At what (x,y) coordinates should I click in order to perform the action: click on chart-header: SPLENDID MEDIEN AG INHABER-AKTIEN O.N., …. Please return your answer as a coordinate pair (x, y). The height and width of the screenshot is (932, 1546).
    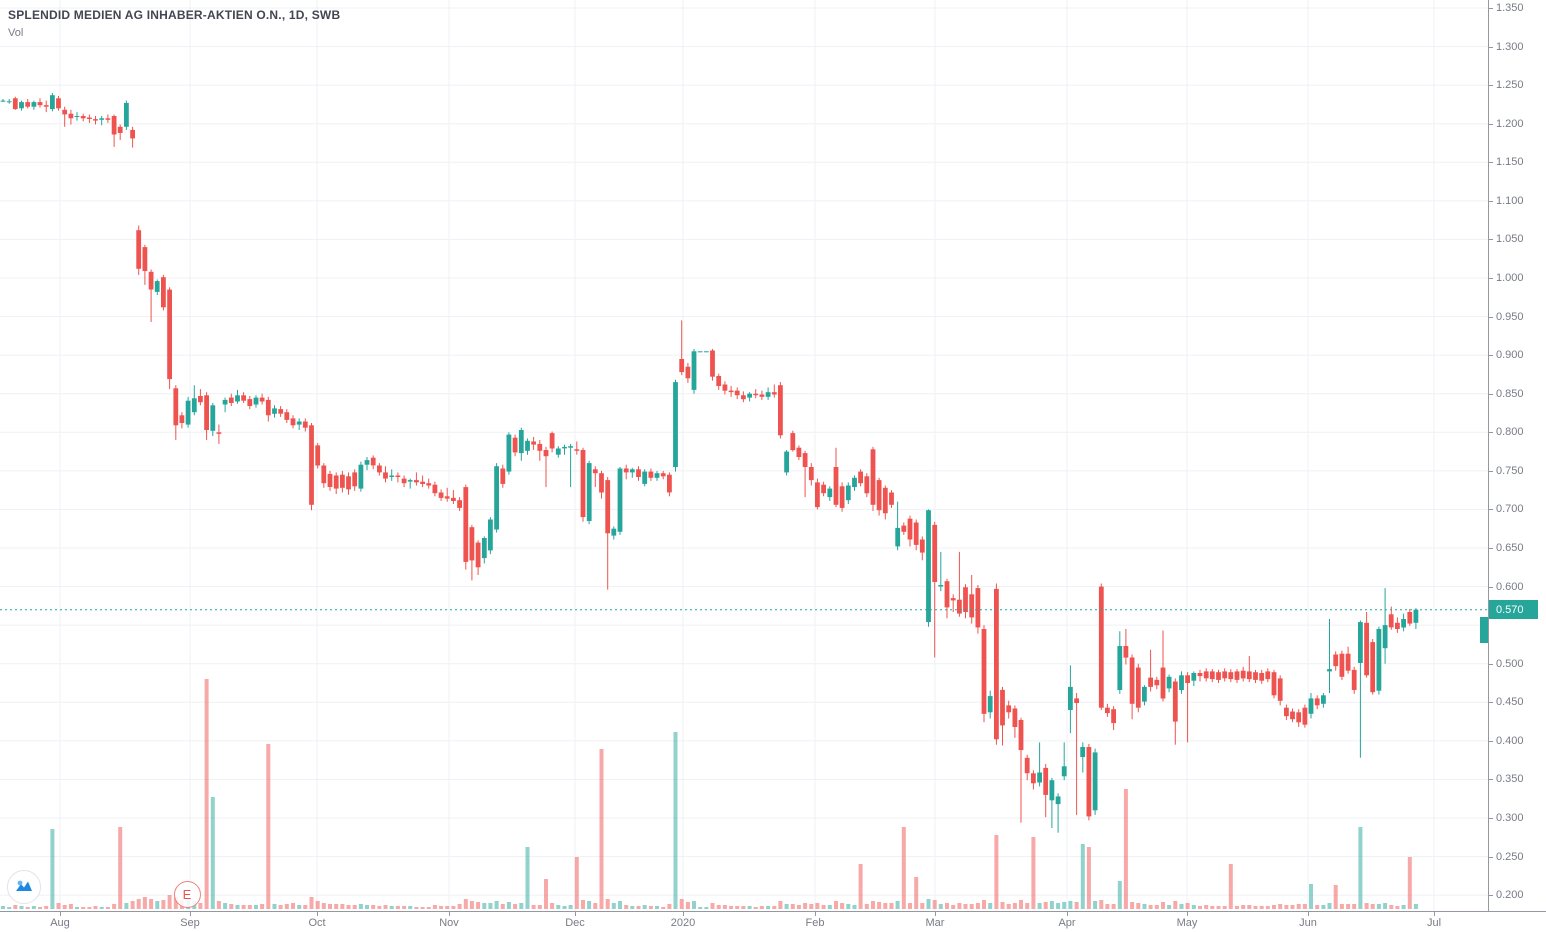
    Looking at the image, I should click on (174, 23).